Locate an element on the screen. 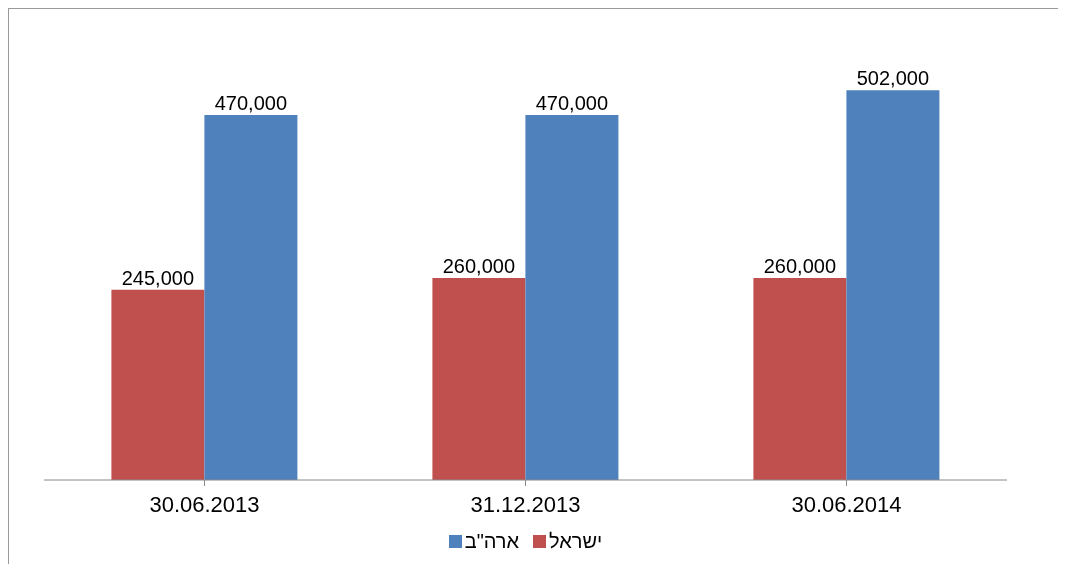  legend-label: ישראל is located at coordinates (576, 541).